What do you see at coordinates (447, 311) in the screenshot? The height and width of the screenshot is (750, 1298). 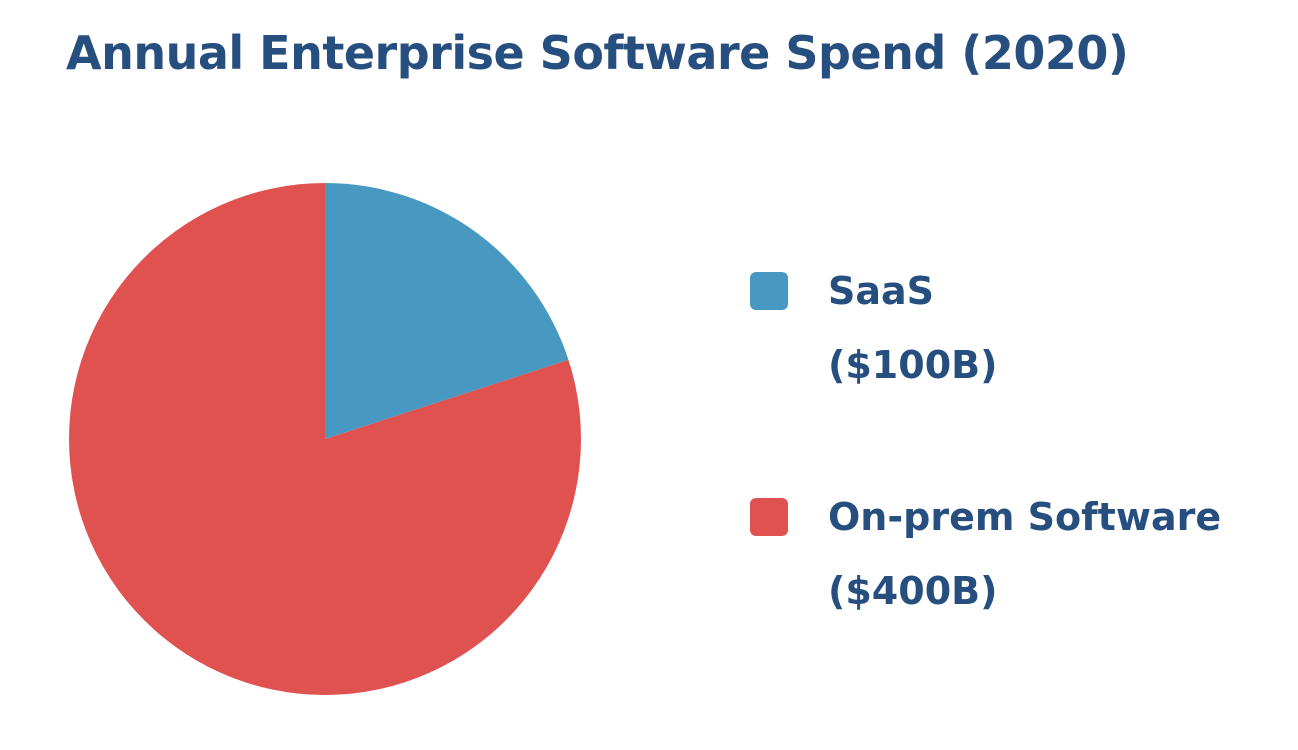 I see `pie-slice-saas` at bounding box center [447, 311].